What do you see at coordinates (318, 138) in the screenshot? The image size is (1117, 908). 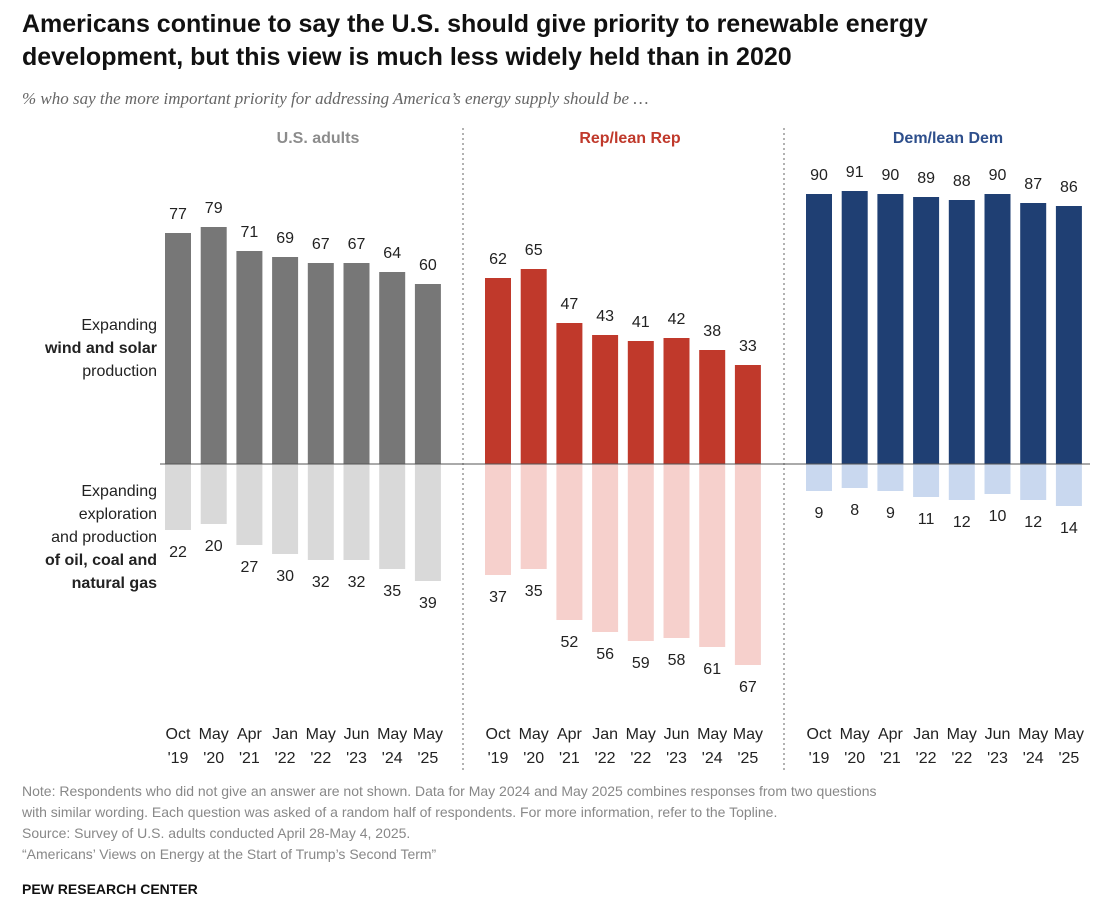 I see `panel-title: U.S. adults` at bounding box center [318, 138].